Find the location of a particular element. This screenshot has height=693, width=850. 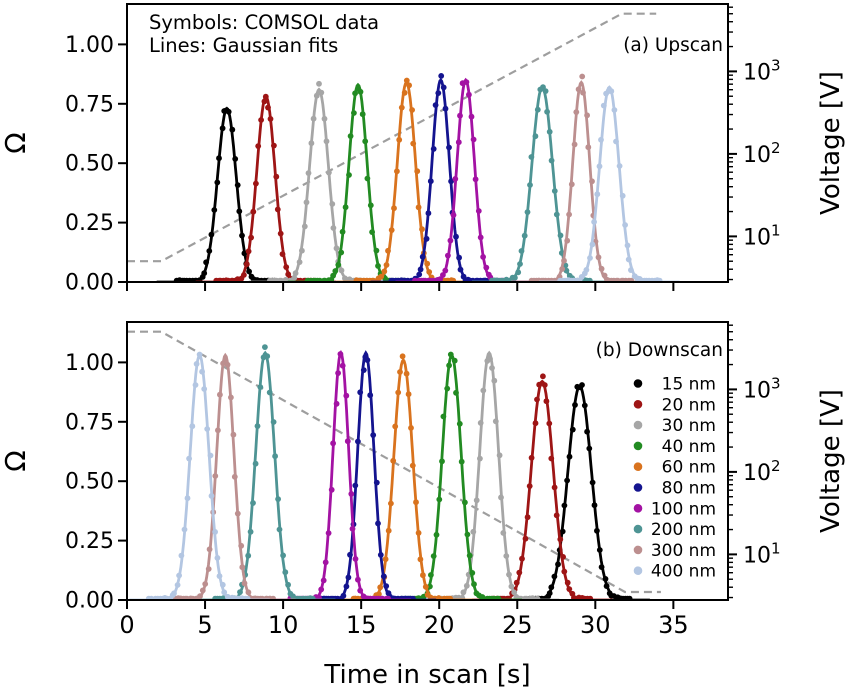

legend-marker-80nm is located at coordinates (638, 487).